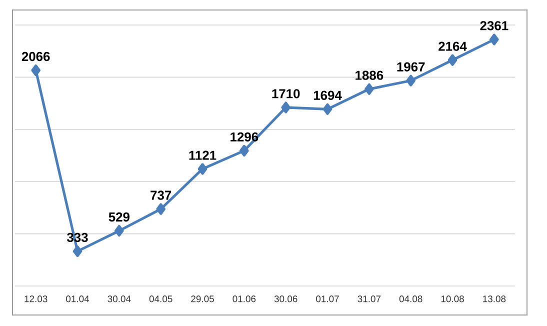 The width and height of the screenshot is (547, 326). What do you see at coordinates (286, 299) in the screenshot?
I see `x-tick-label: 30.06` at bounding box center [286, 299].